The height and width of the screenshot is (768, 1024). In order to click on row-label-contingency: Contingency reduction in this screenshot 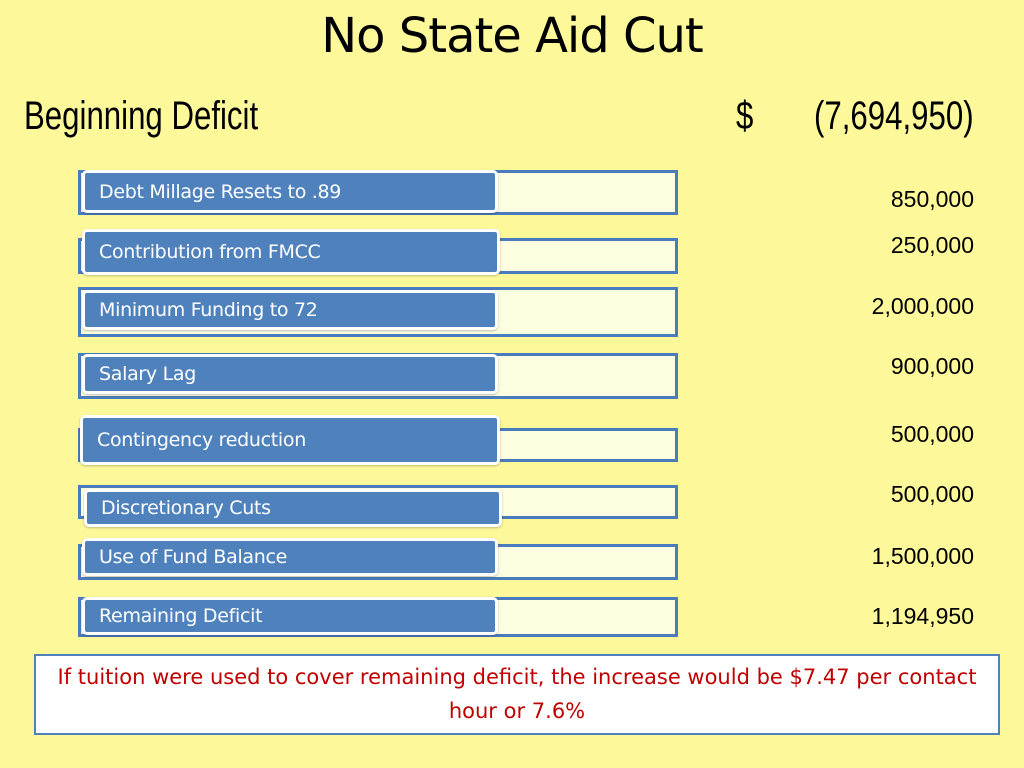, I will do `click(290, 440)`.